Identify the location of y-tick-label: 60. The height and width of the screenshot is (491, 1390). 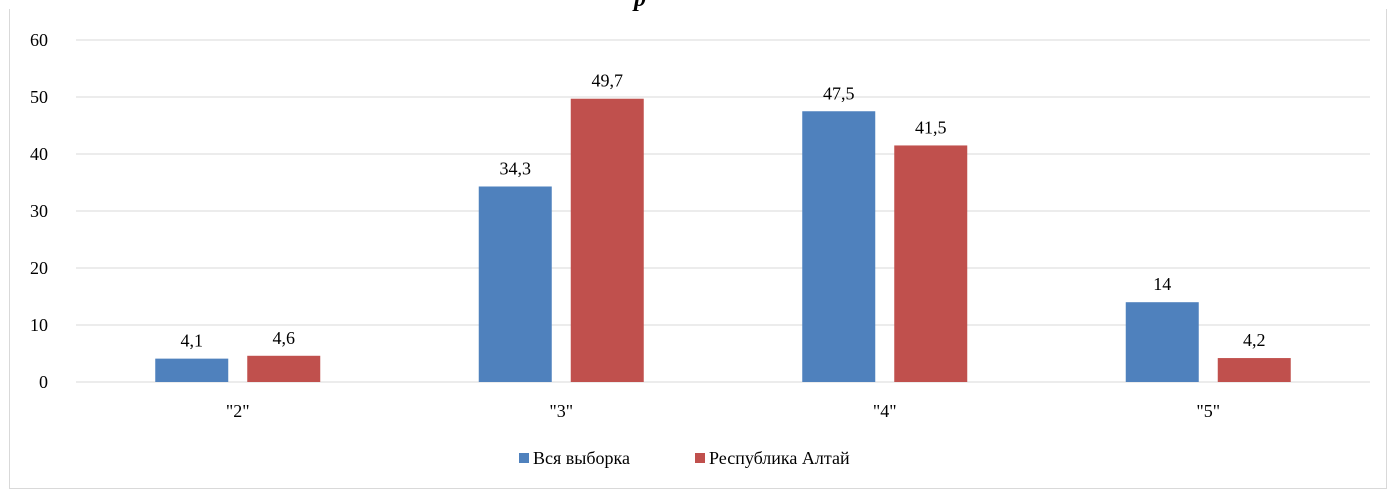
(39, 40).